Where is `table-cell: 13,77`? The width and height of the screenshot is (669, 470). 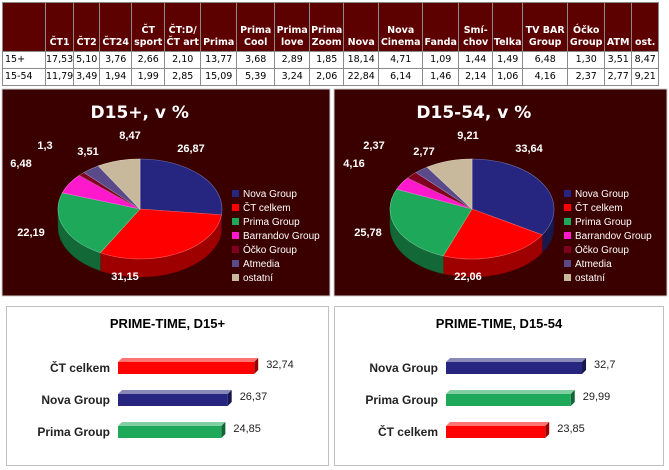
table-cell: 13,77 is located at coordinates (219, 60).